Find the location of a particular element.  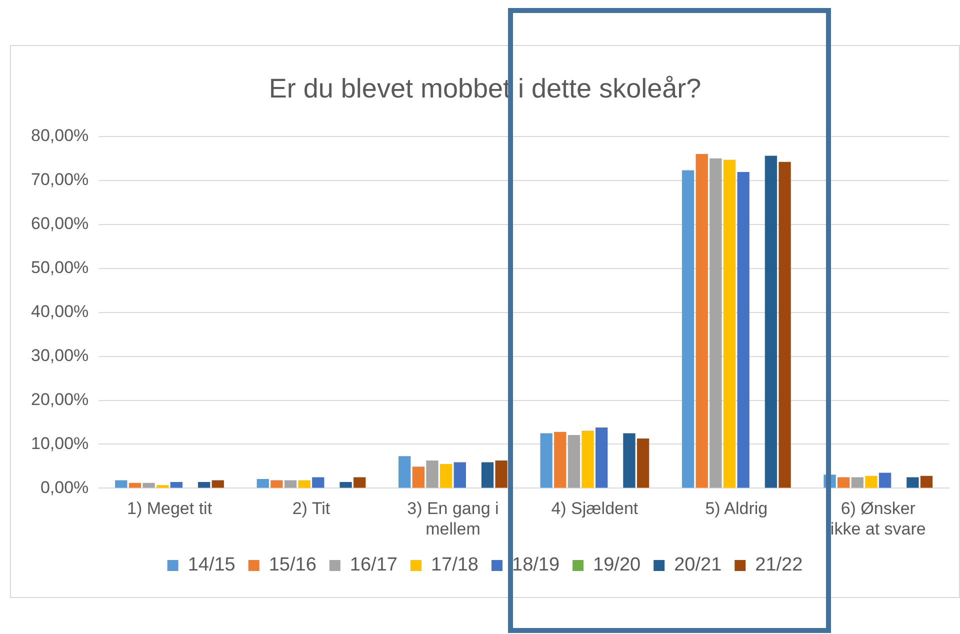

legend-label: 14/15 is located at coordinates (212, 565).